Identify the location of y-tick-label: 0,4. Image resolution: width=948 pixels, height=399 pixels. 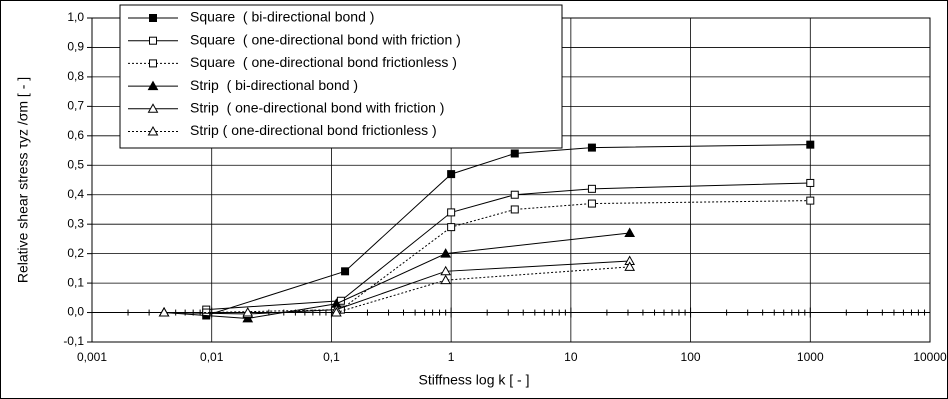
(75, 194).